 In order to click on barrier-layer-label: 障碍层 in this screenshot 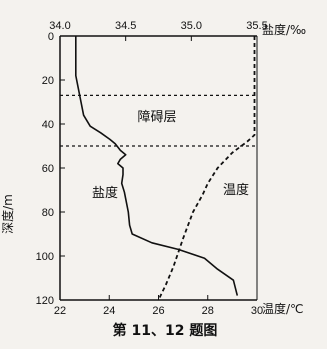, I will do `click(156, 117)`.